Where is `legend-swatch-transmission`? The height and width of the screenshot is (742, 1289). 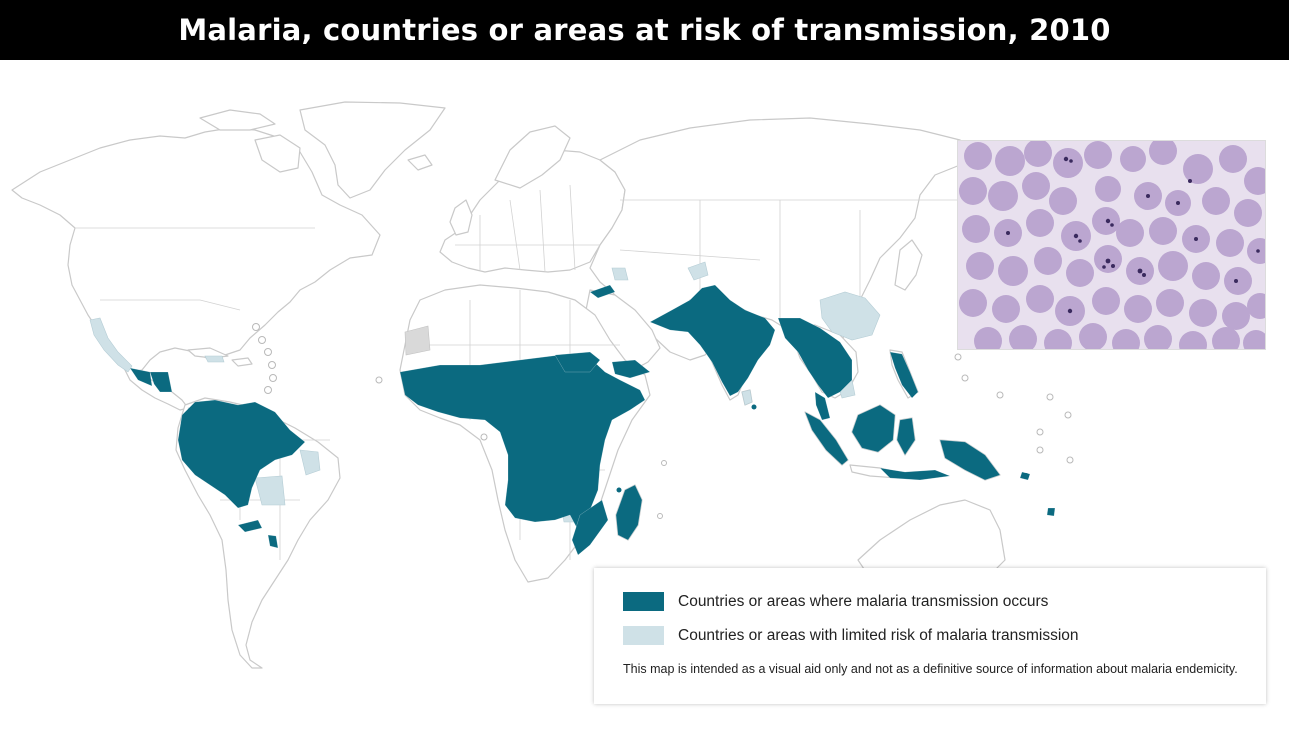
legend-swatch-transmission is located at coordinates (643, 601).